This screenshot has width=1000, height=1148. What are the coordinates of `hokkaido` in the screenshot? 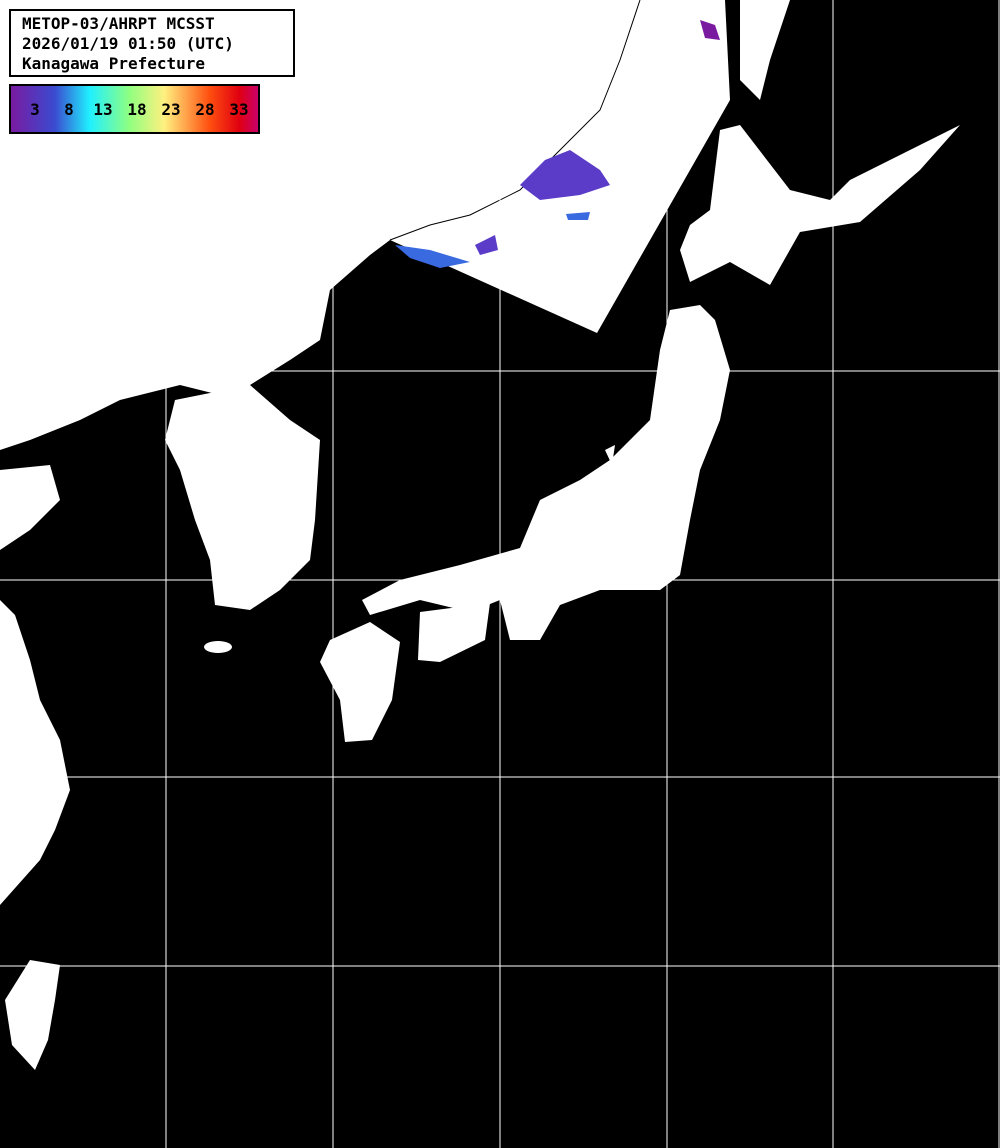 It's located at (820, 205).